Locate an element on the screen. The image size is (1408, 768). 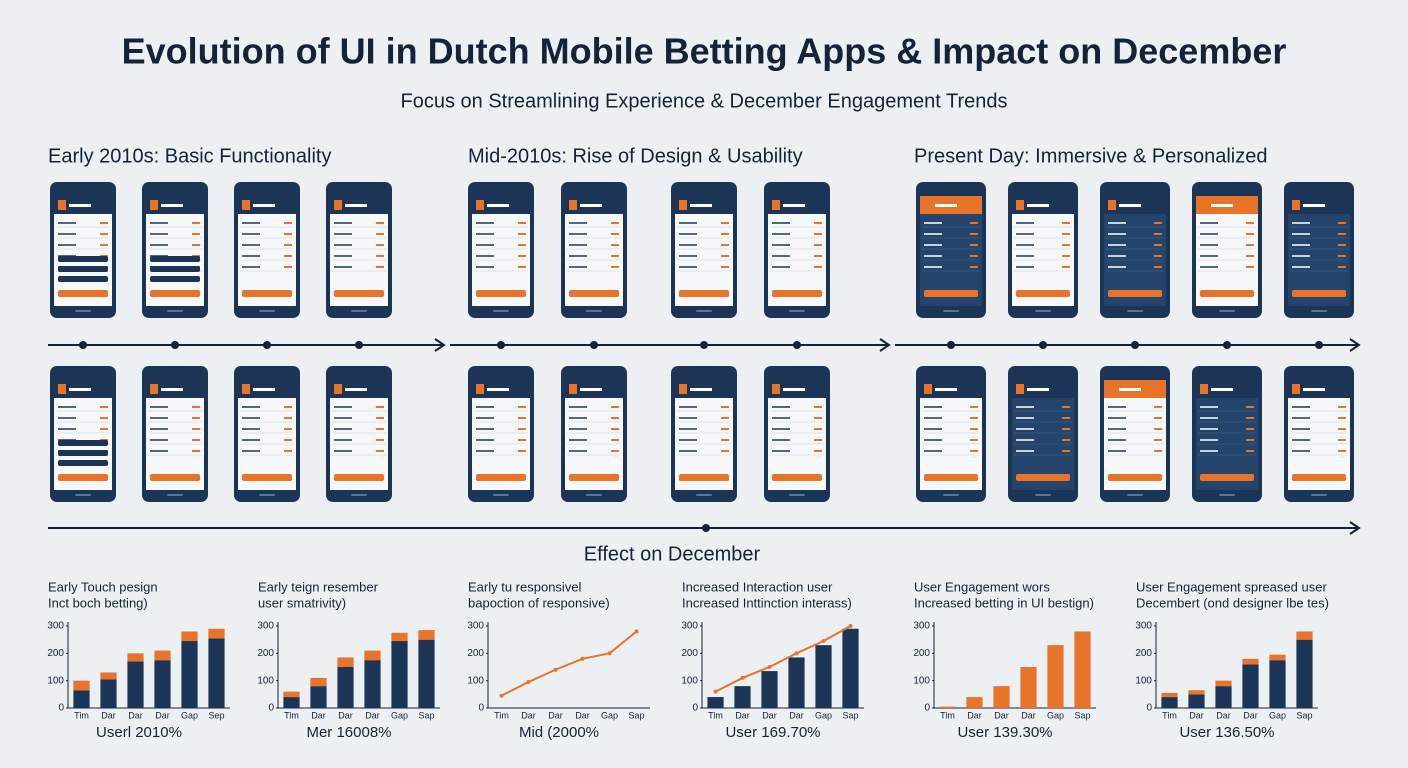
x-tick-label: Sep is located at coordinates (216, 715).